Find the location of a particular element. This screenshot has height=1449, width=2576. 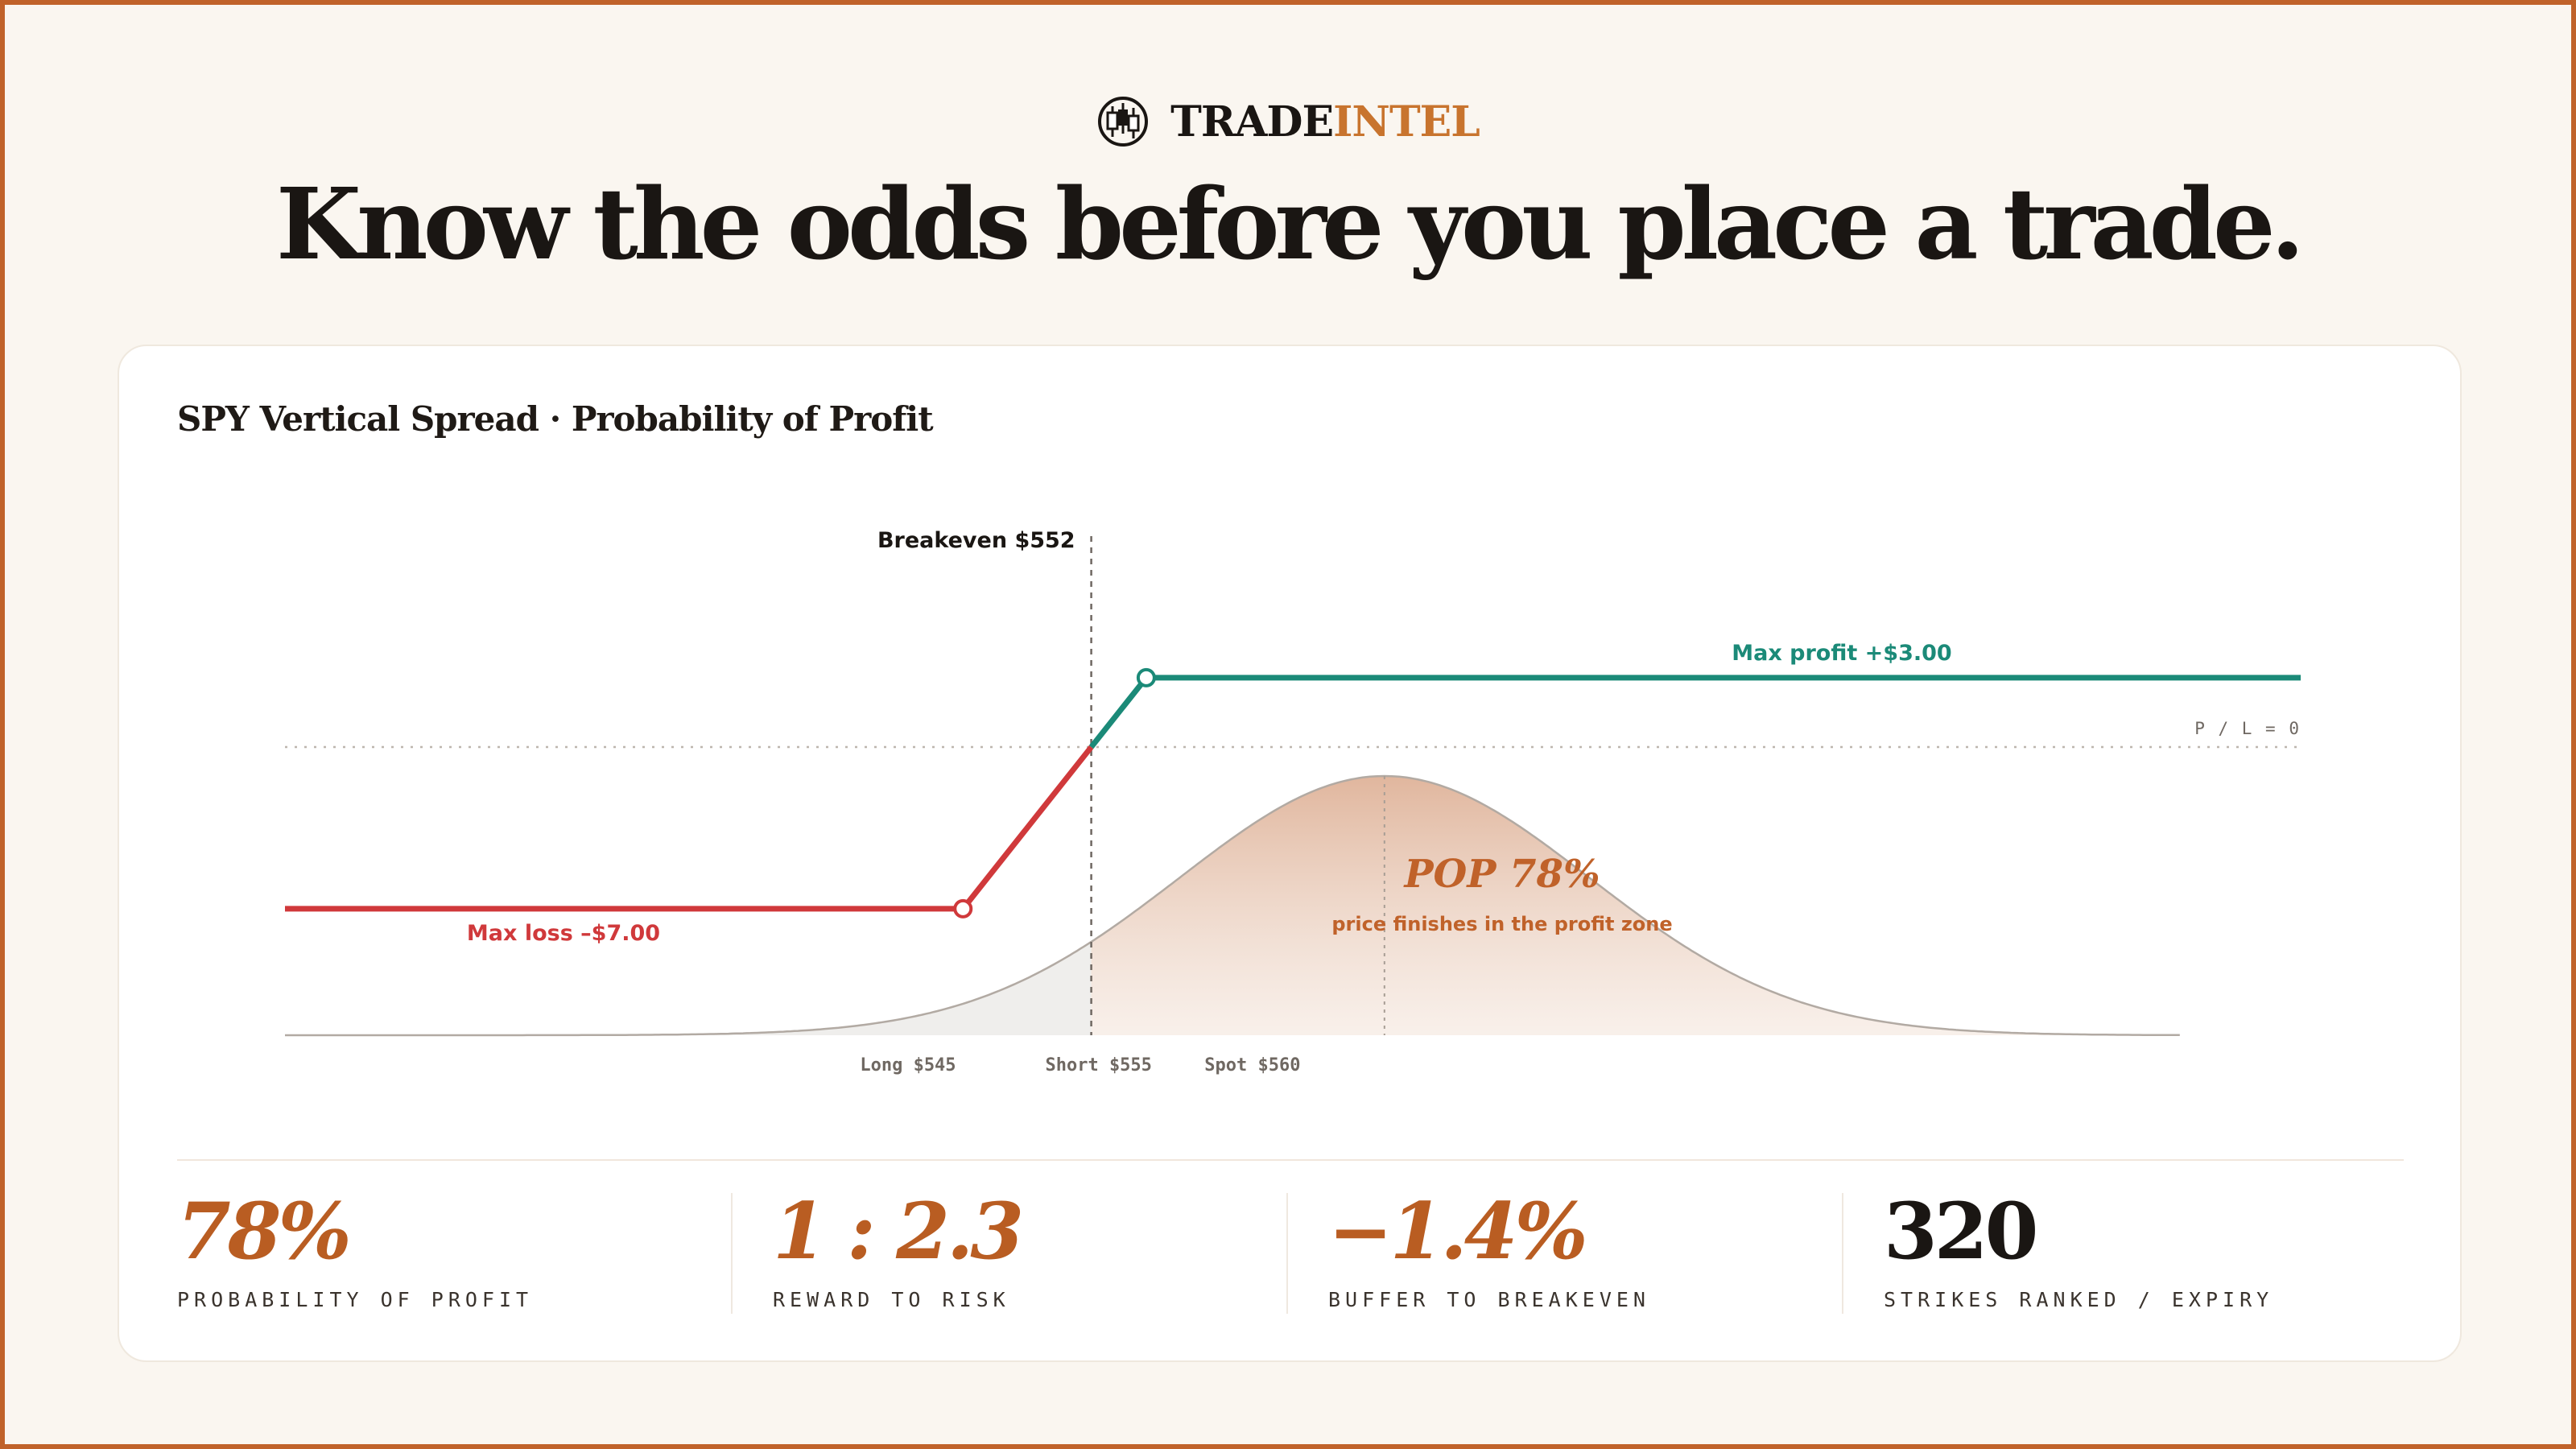

long-strike-point is located at coordinates (963, 908).